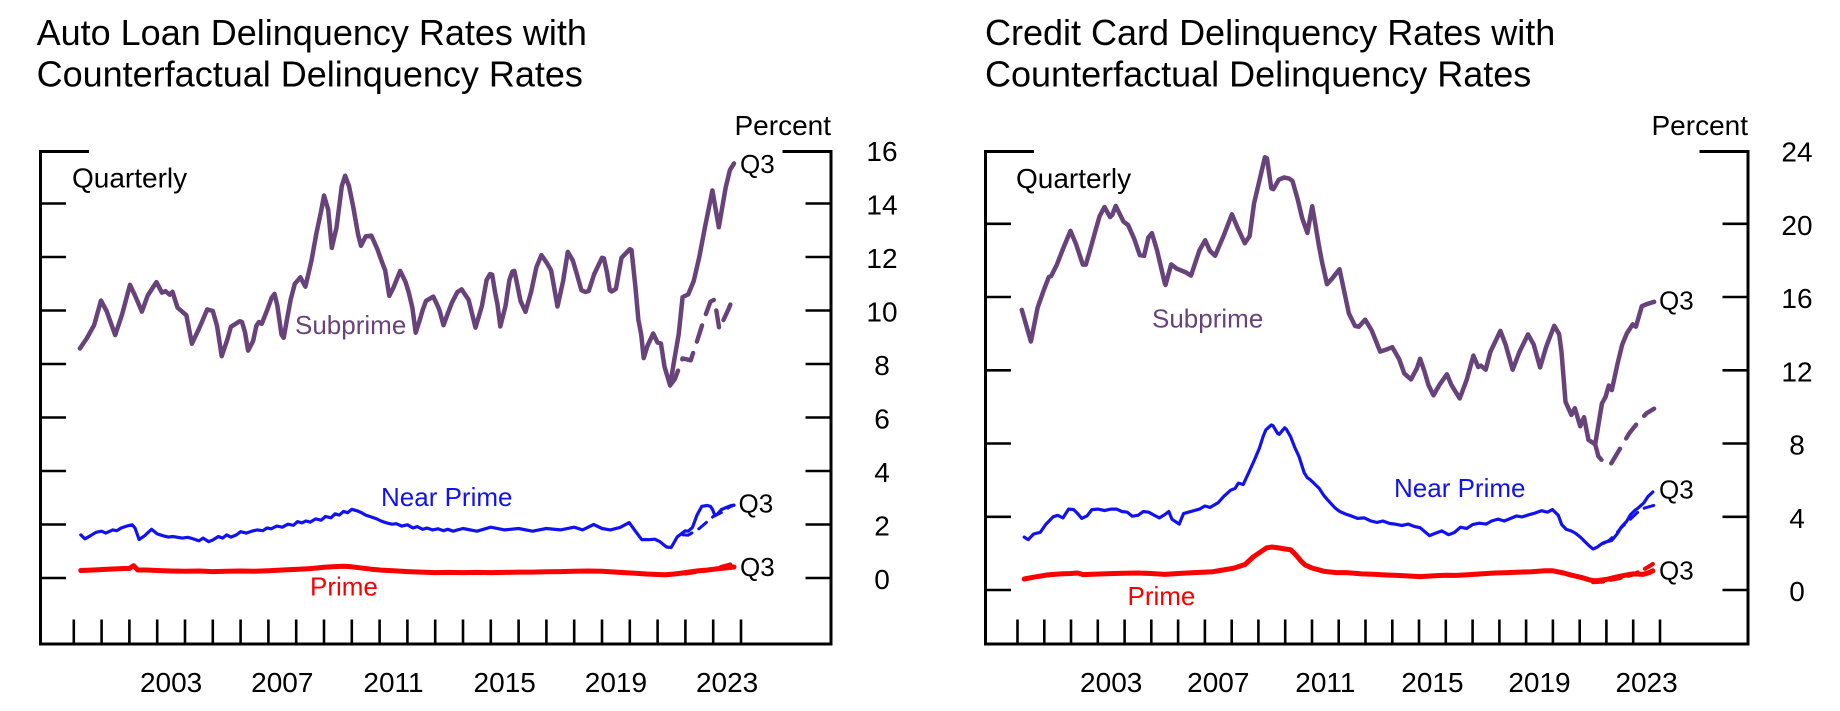 This screenshot has width=1840, height=711. I want to click on svg-text: 20, so click(1796, 225).